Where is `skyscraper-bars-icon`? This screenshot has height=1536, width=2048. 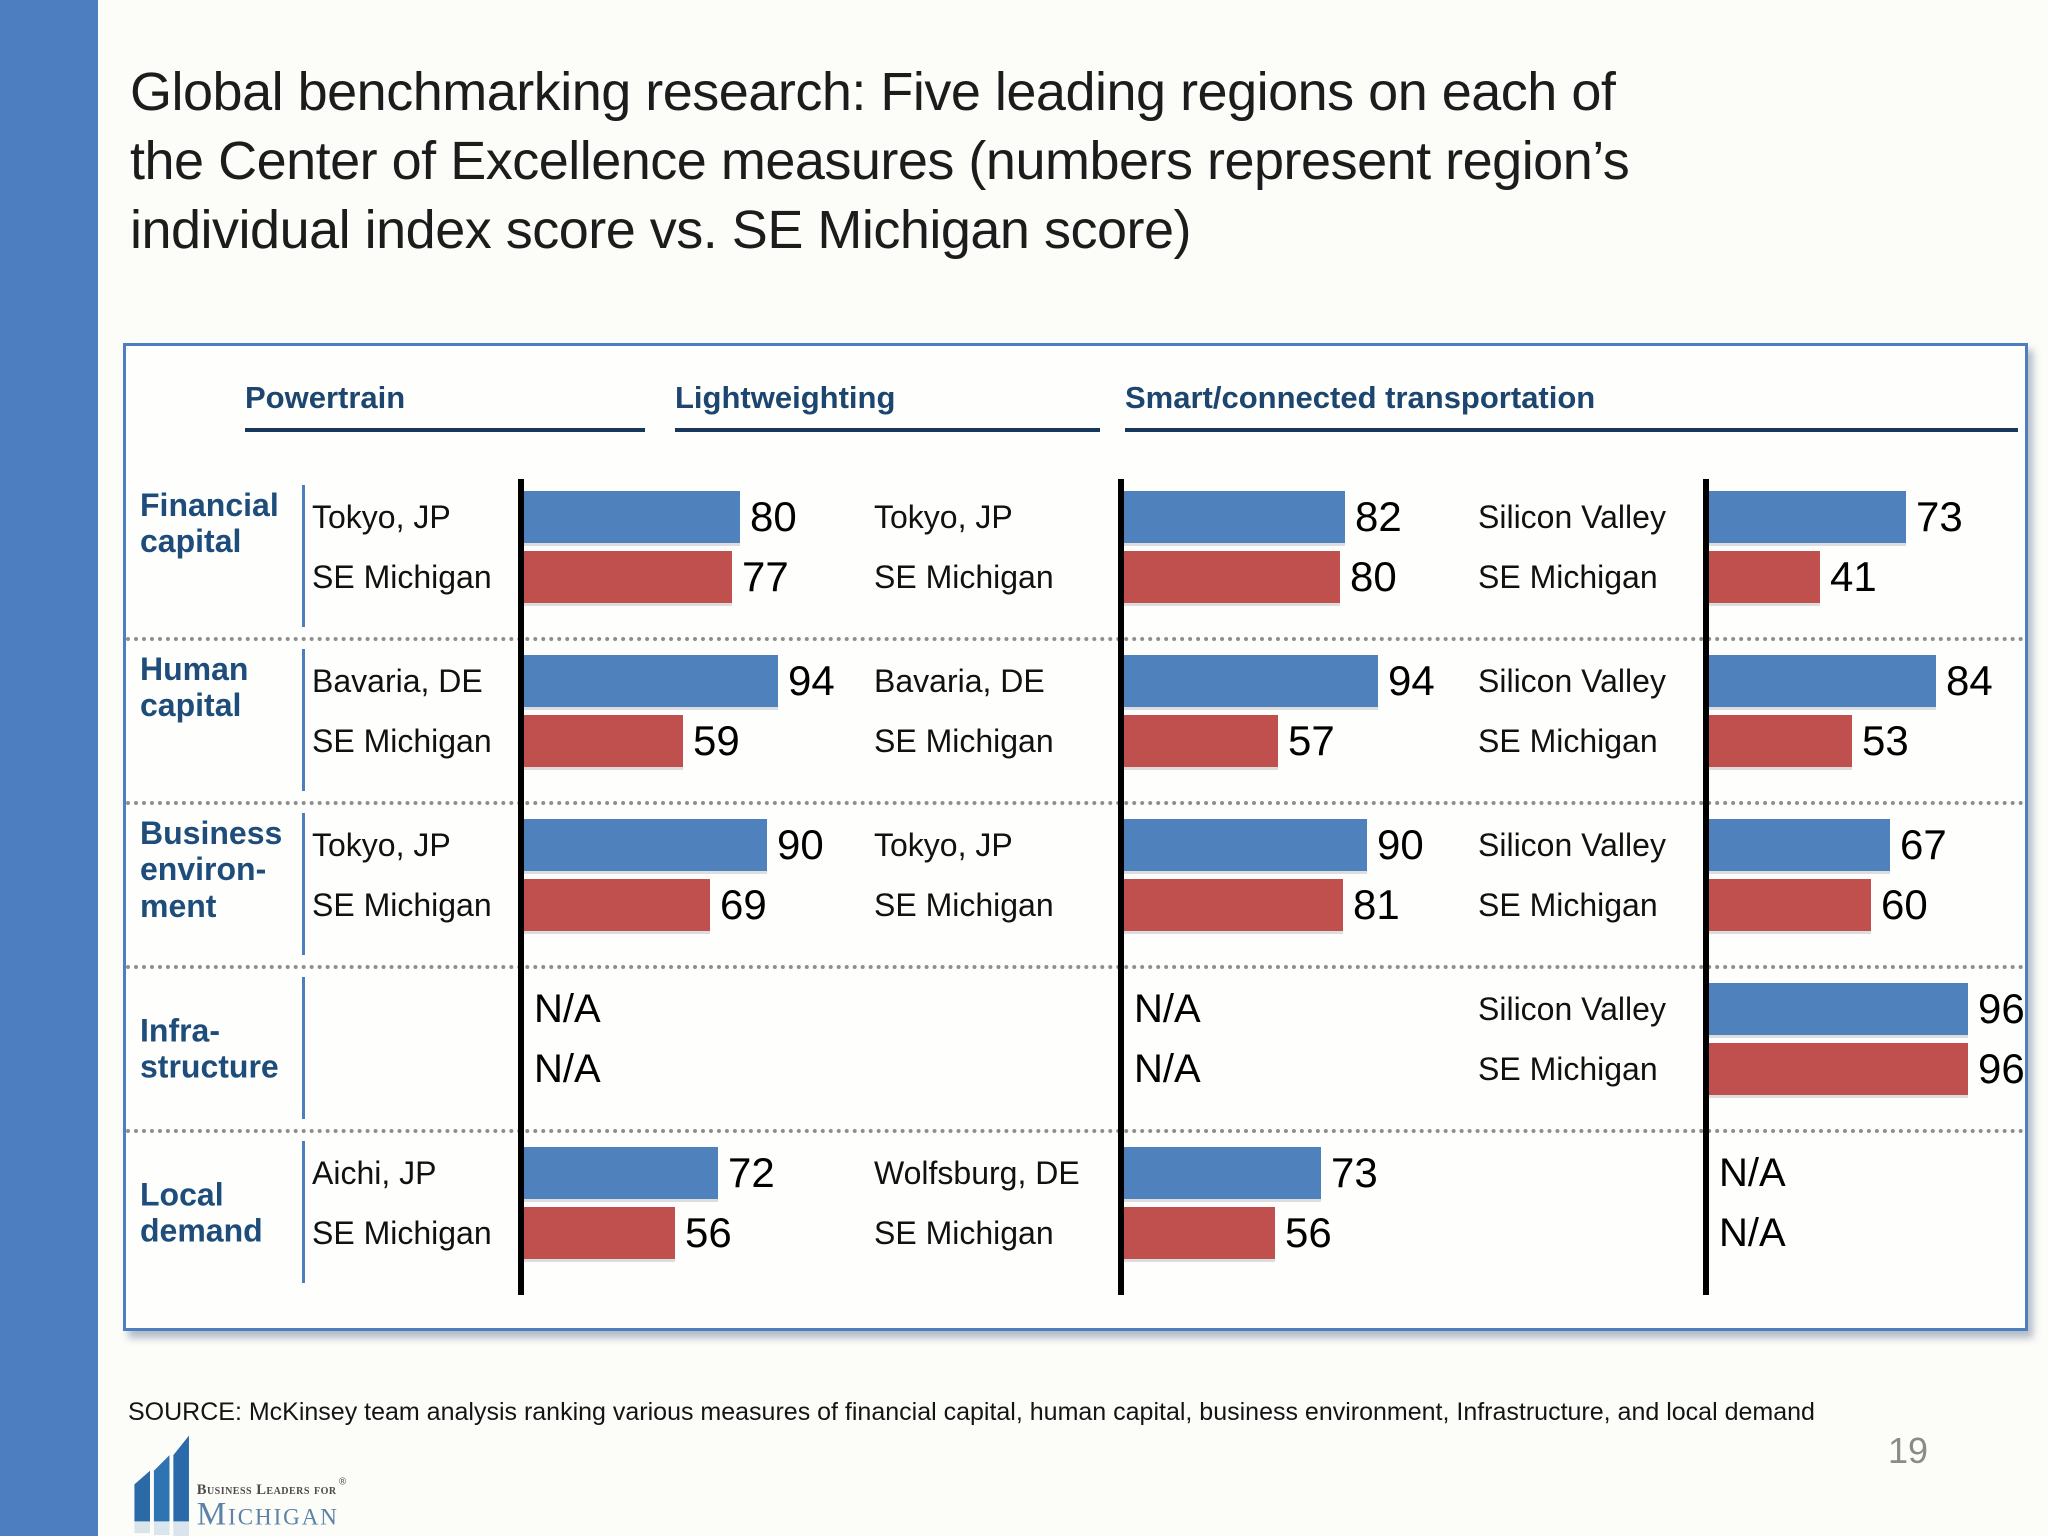 skyscraper-bars-icon is located at coordinates (161, 1485).